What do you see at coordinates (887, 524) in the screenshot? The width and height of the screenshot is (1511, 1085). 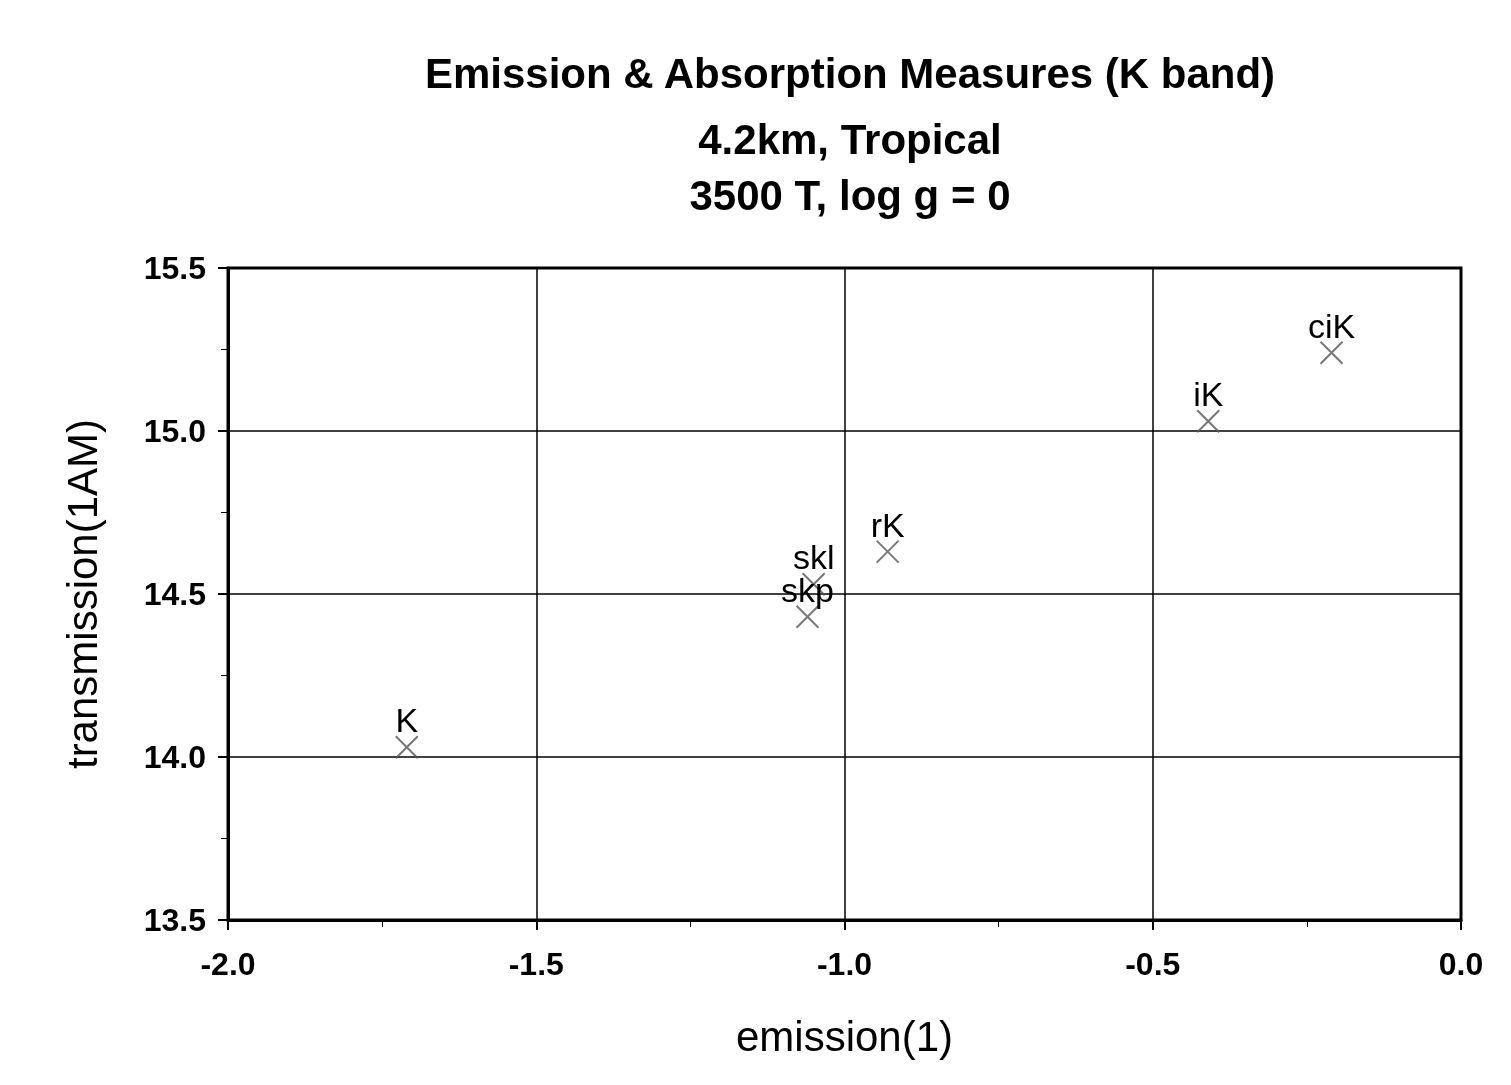 I see `annotation: rK` at bounding box center [887, 524].